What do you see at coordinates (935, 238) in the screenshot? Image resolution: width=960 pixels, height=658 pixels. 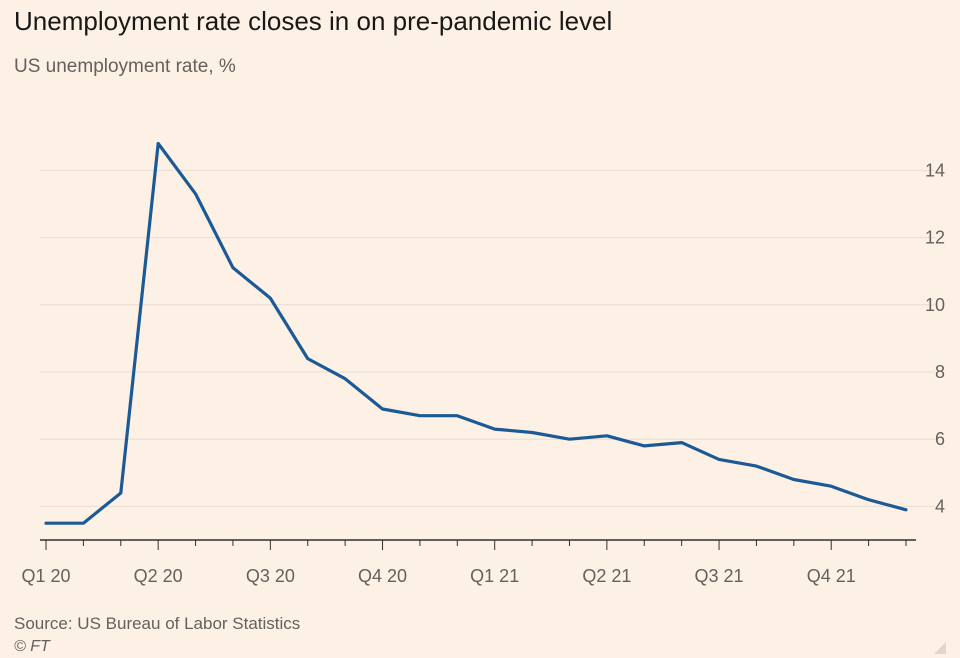 I see `y-tick-label: 12` at bounding box center [935, 238].